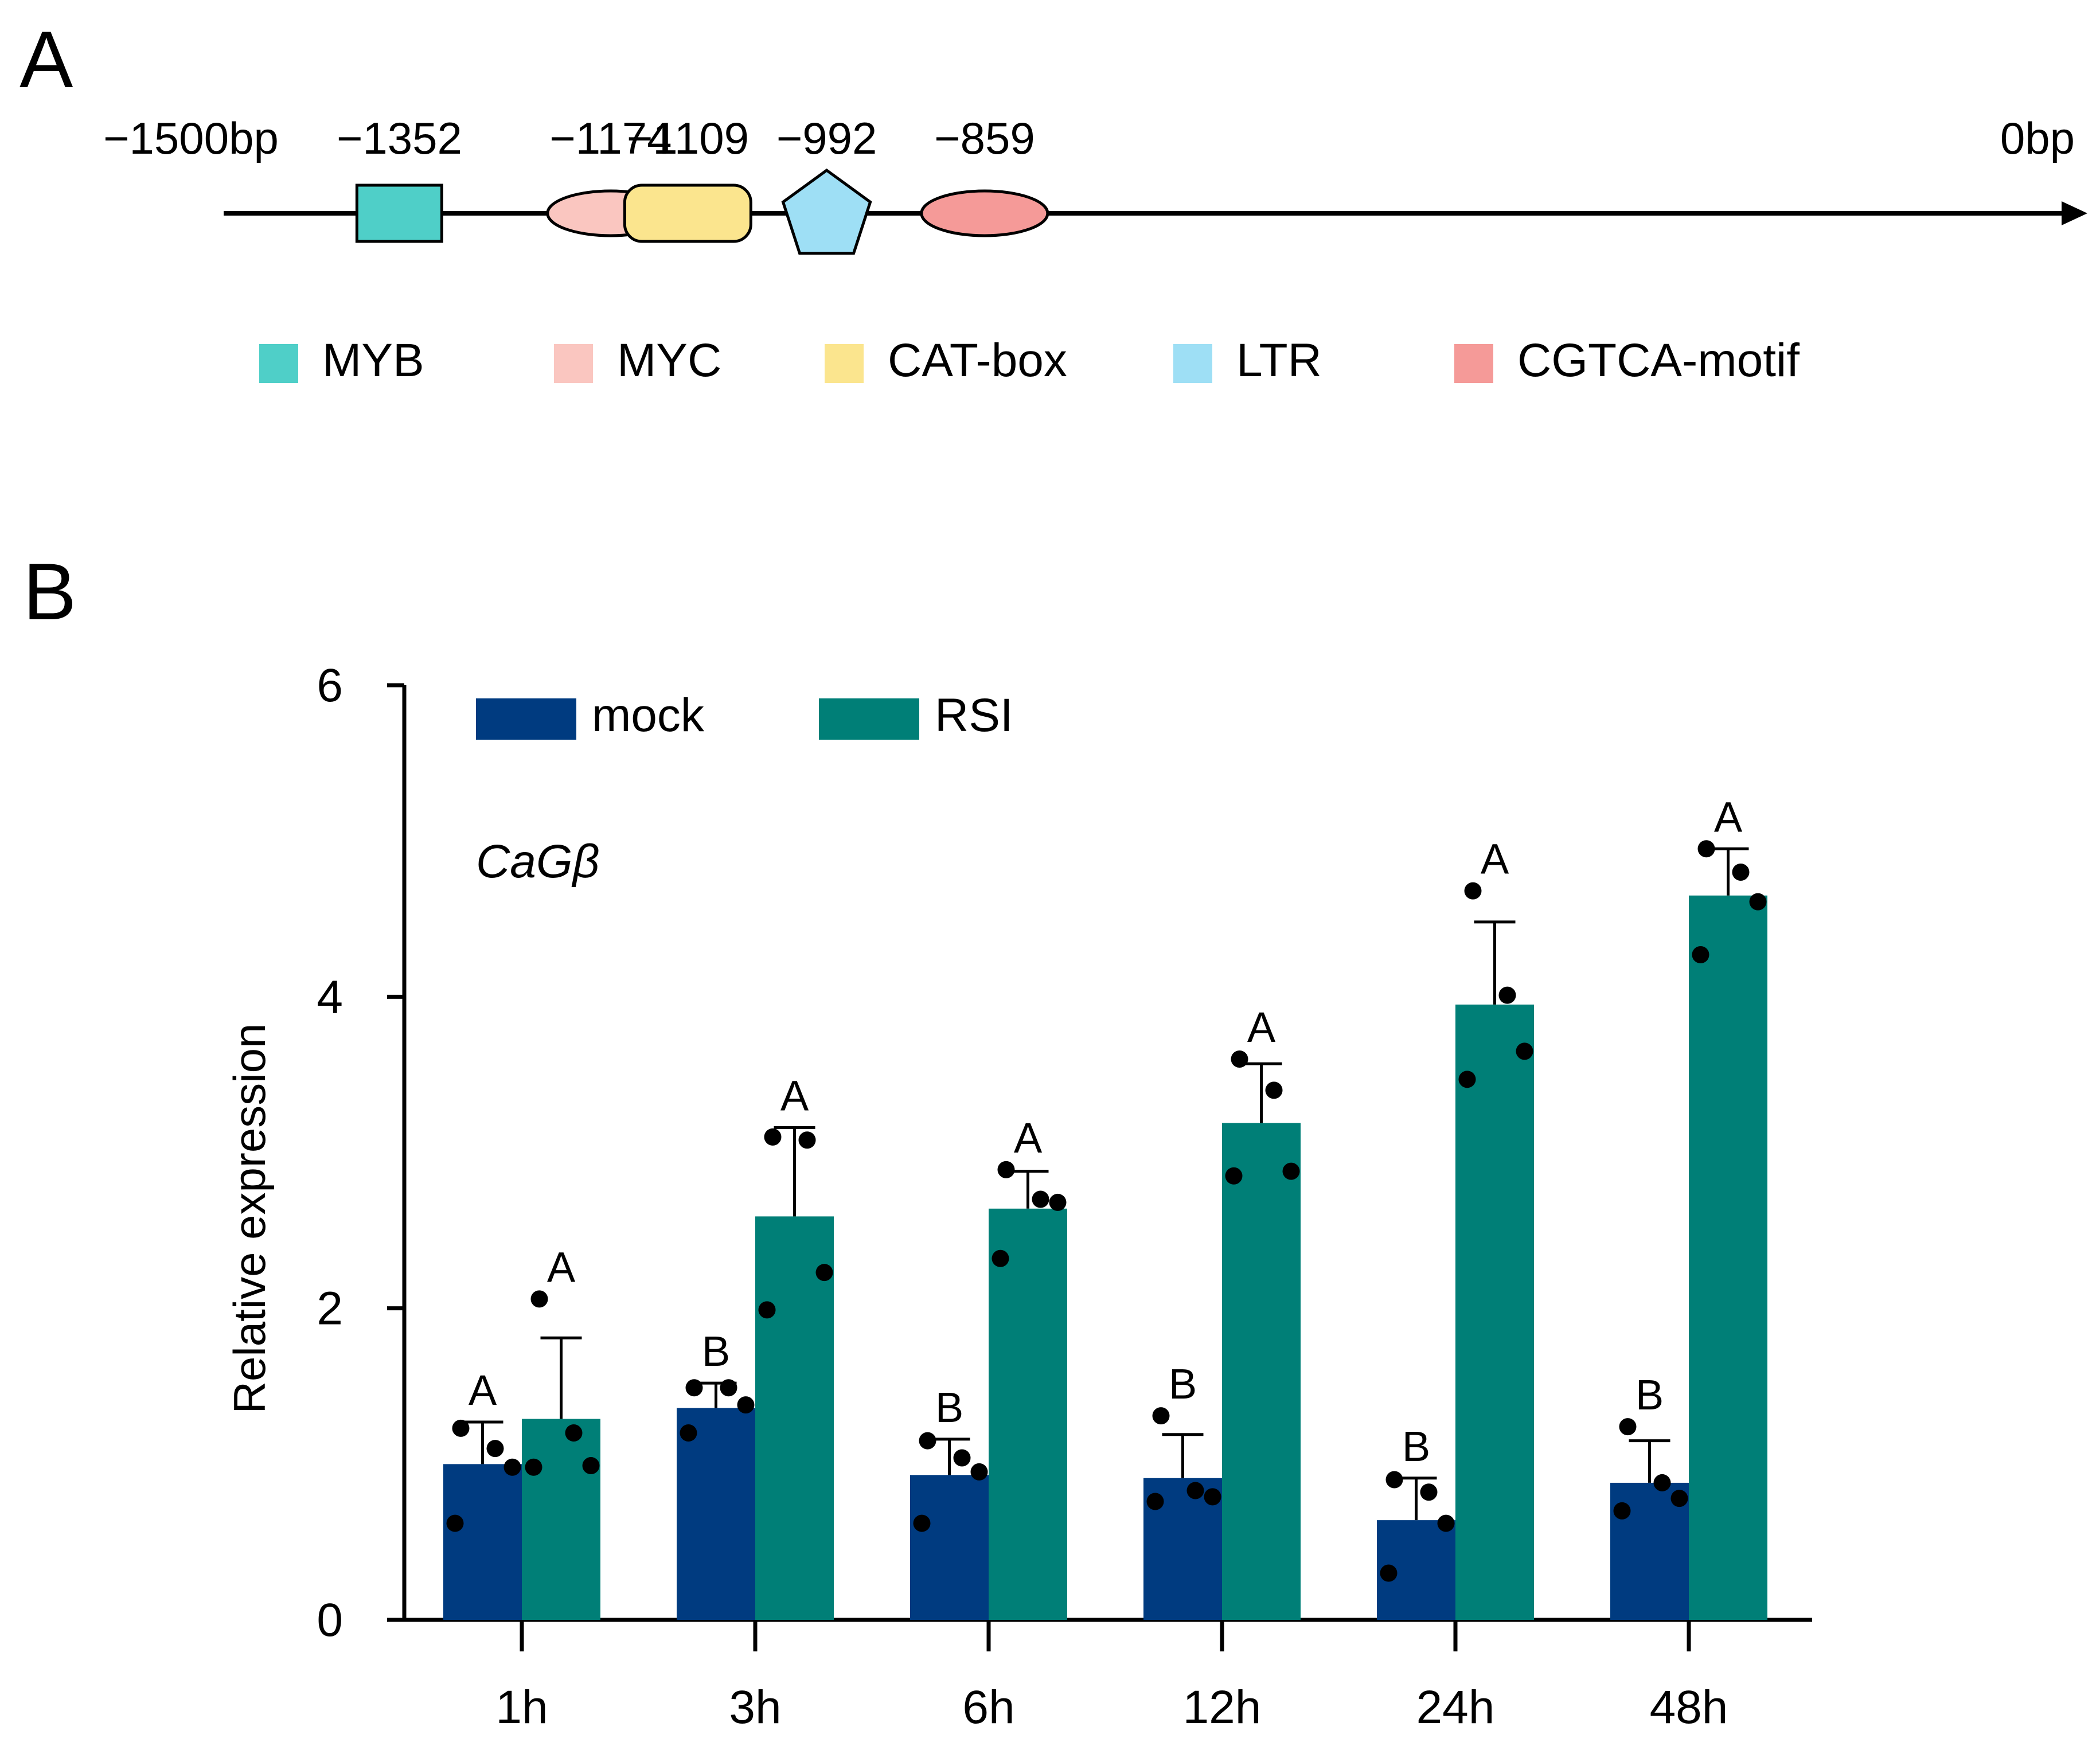 This screenshot has height=1742, width=2100. I want to click on legend-label-mock: mock, so click(648, 715).